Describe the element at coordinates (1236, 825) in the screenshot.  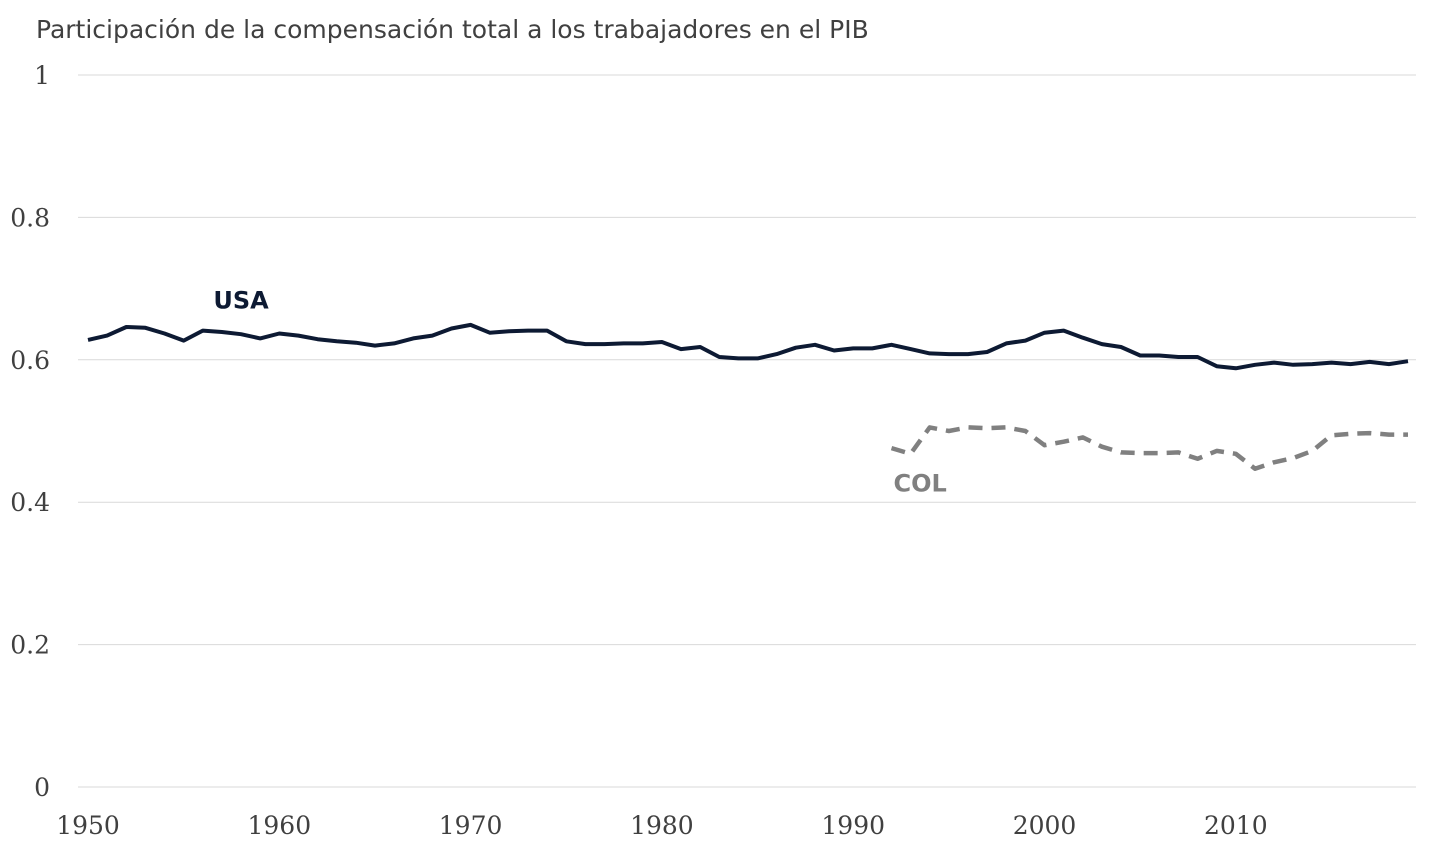
I see `x-tick-label: 2010` at that location.